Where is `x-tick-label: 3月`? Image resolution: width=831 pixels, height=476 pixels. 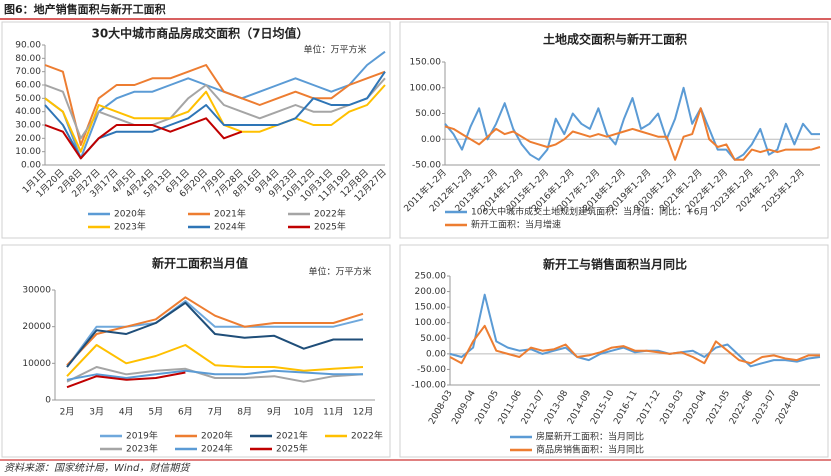 x-tick-label: 3月 is located at coordinates (96, 412).